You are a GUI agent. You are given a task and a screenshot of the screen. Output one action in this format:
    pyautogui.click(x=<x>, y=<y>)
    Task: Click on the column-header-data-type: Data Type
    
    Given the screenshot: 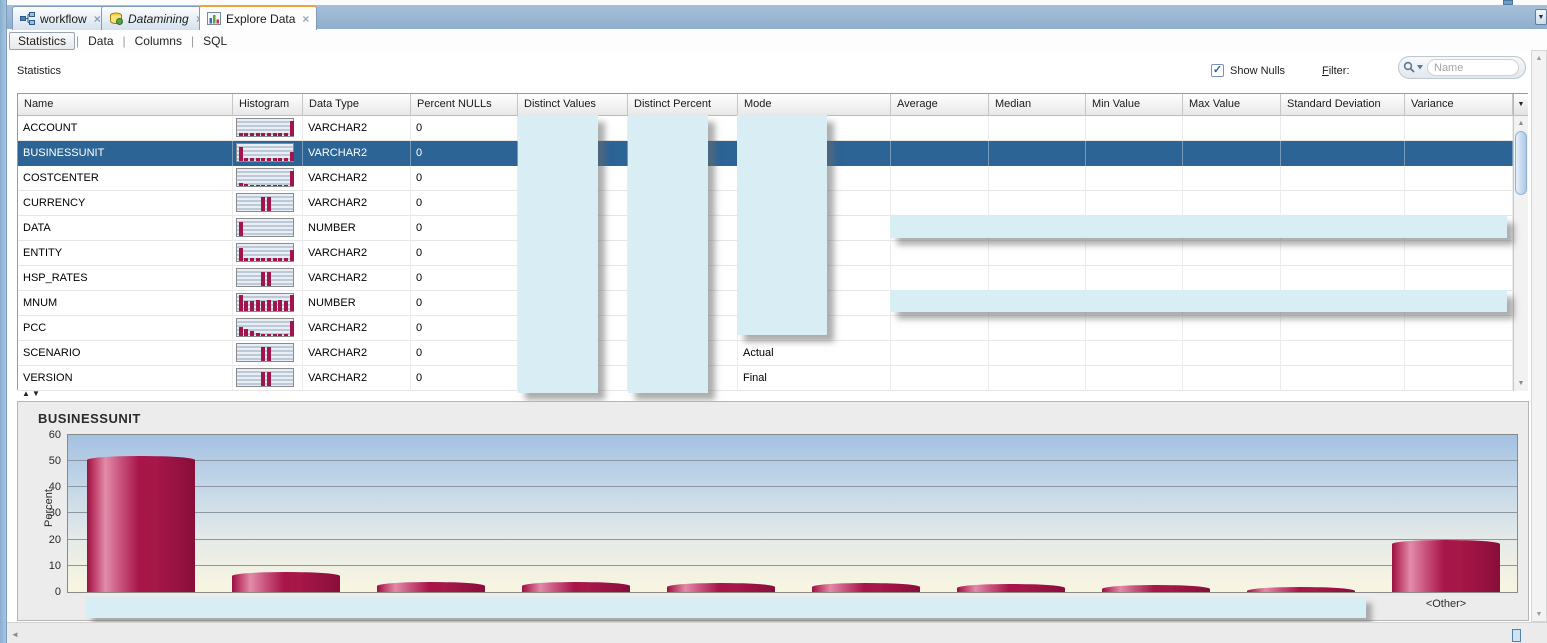 What is the action you would take?
    pyautogui.click(x=357, y=105)
    